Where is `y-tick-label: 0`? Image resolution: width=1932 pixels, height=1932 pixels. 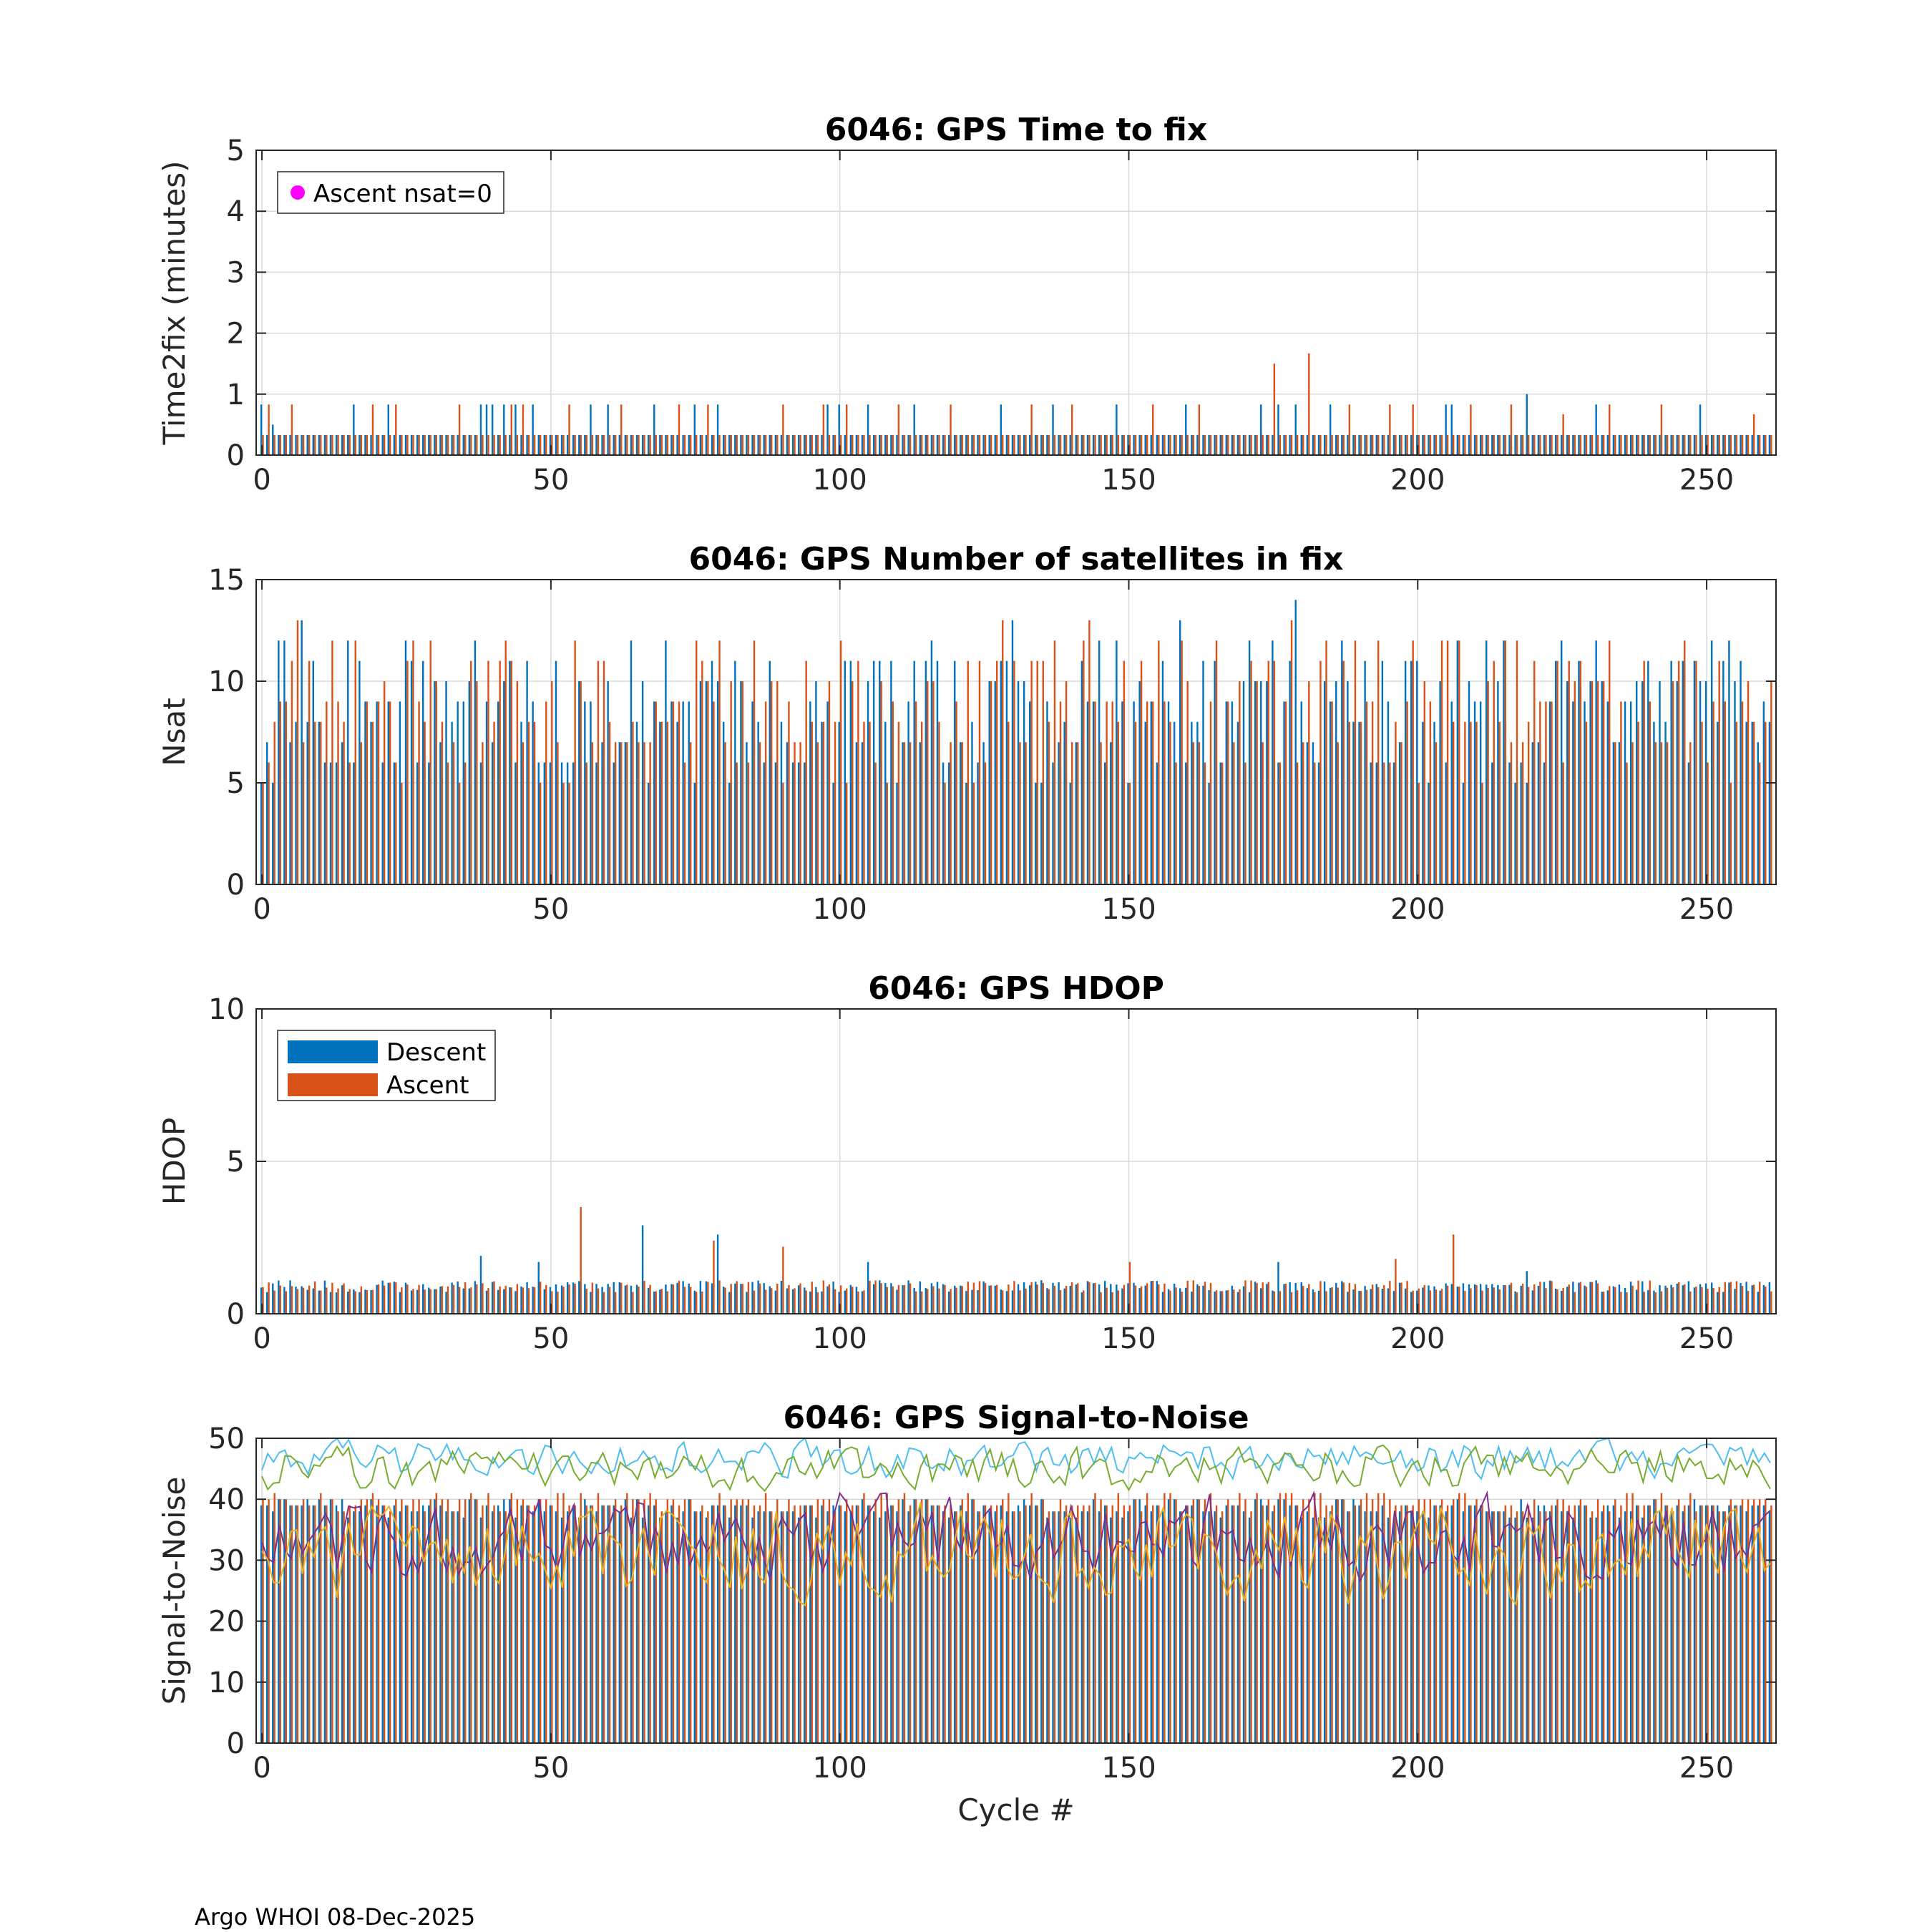
y-tick-label: 0 is located at coordinates (236, 455).